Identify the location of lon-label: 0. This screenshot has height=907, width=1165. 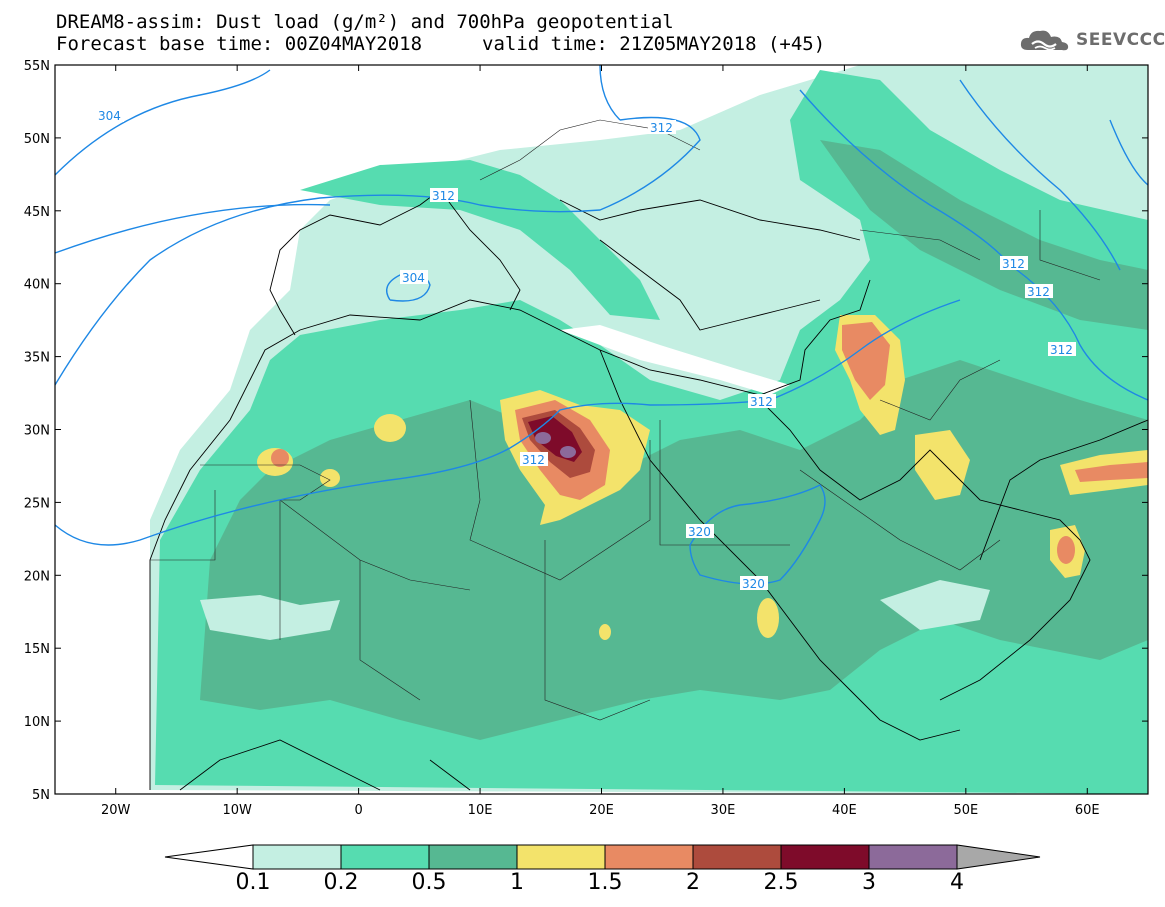
(358, 810).